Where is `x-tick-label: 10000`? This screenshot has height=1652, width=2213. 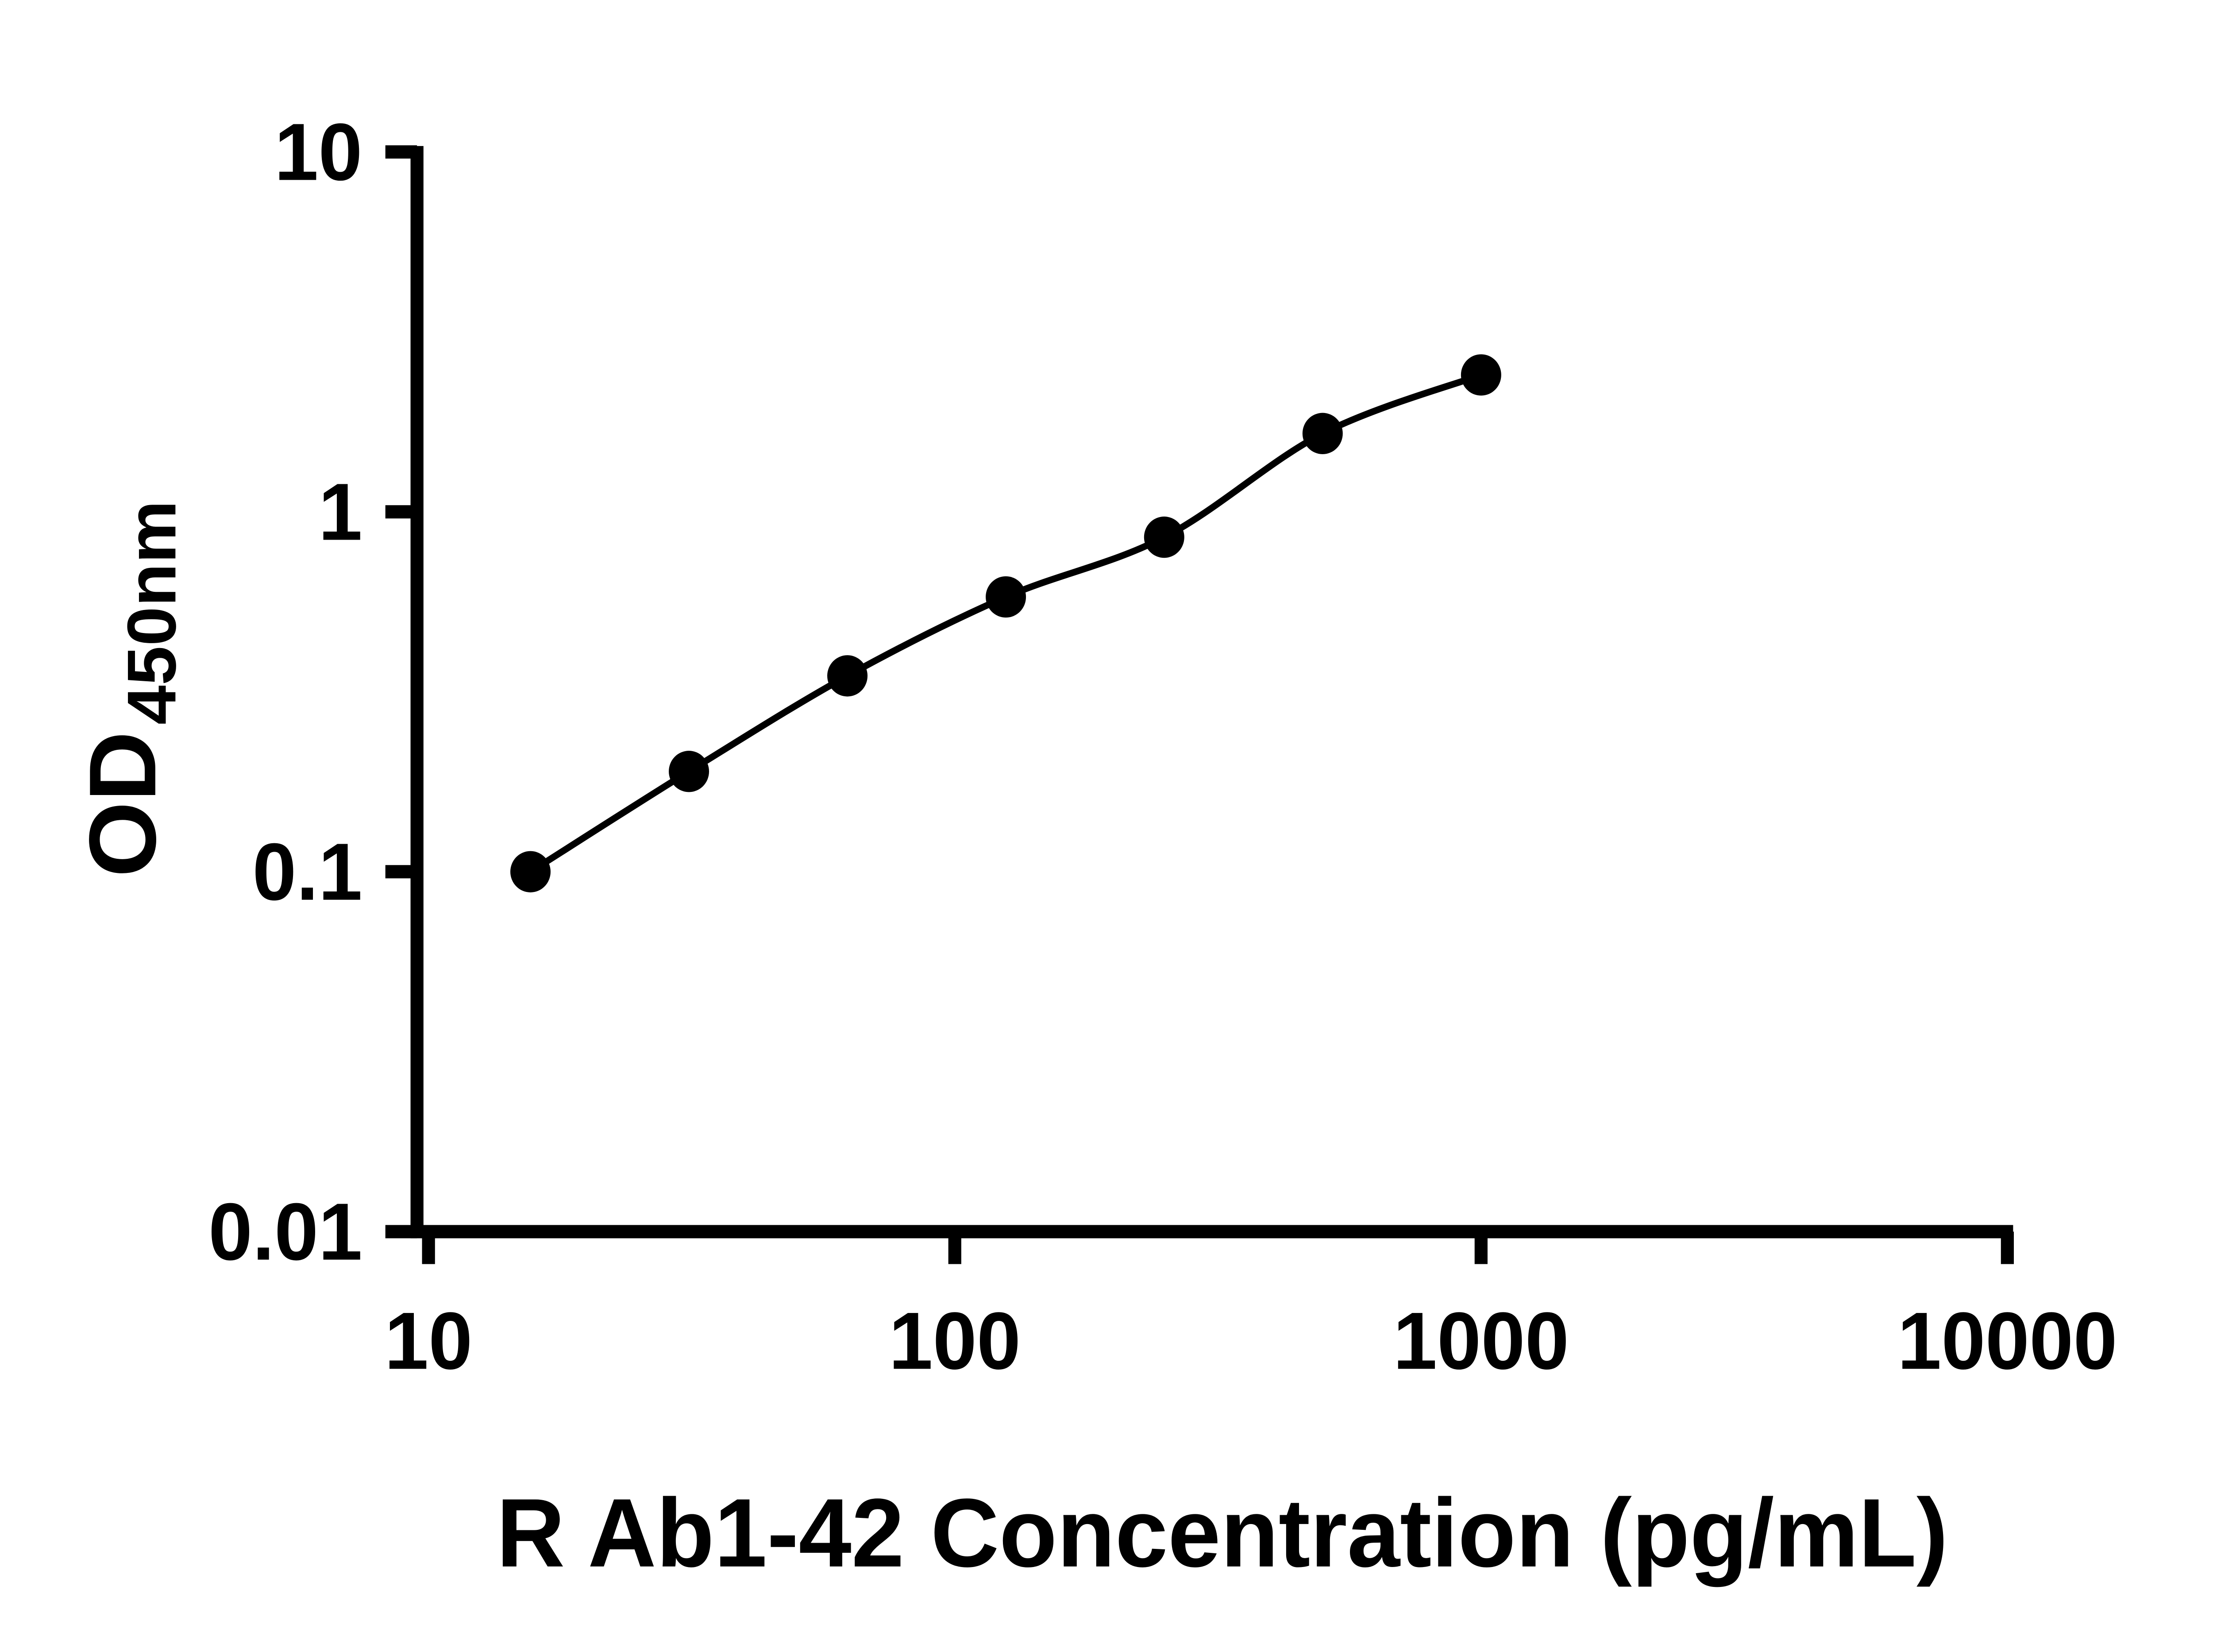 x-tick-label: 10000 is located at coordinates (2007, 1341).